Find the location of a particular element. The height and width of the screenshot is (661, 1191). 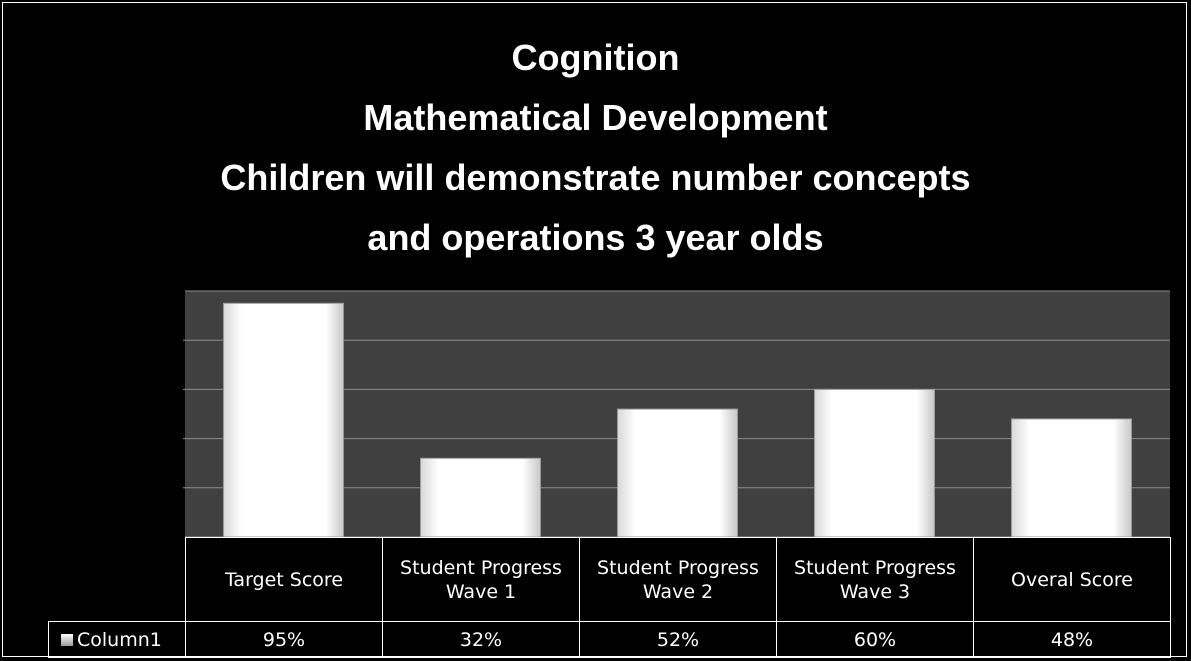

x-tick-label: Student Progress Wave 2 is located at coordinates (678, 579).